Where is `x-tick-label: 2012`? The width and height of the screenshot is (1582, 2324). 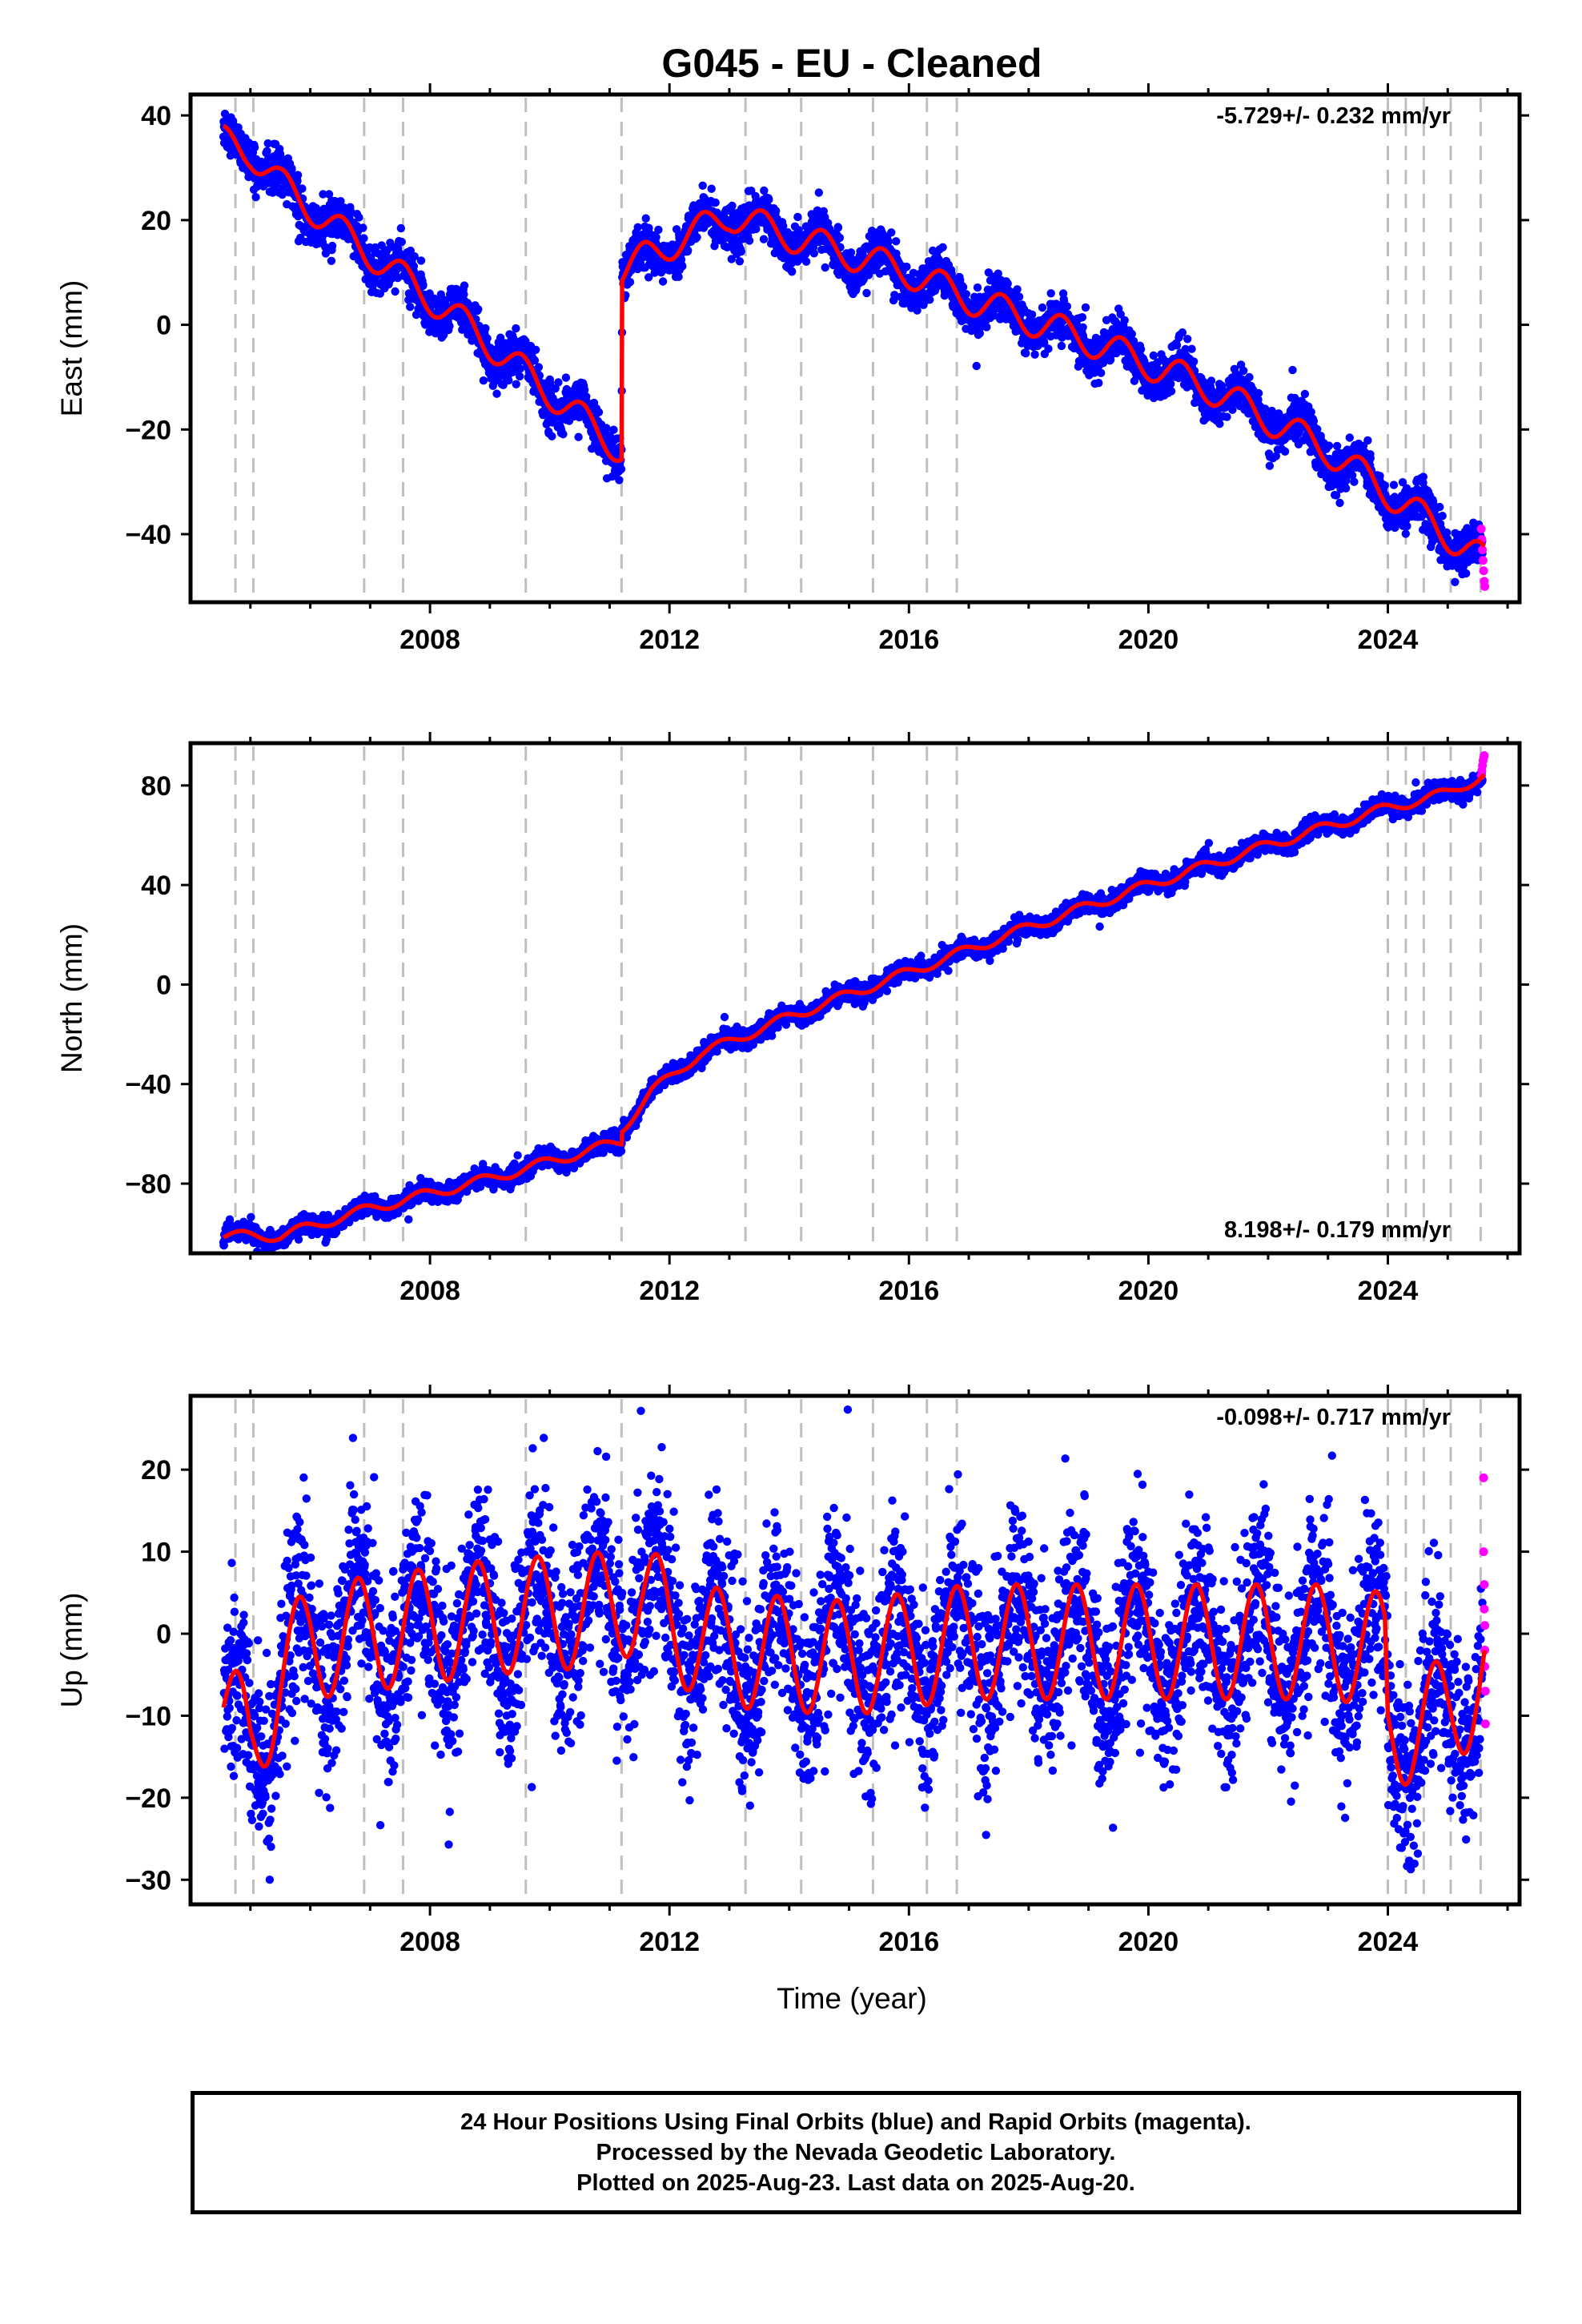
x-tick-label: 2012 is located at coordinates (670, 640).